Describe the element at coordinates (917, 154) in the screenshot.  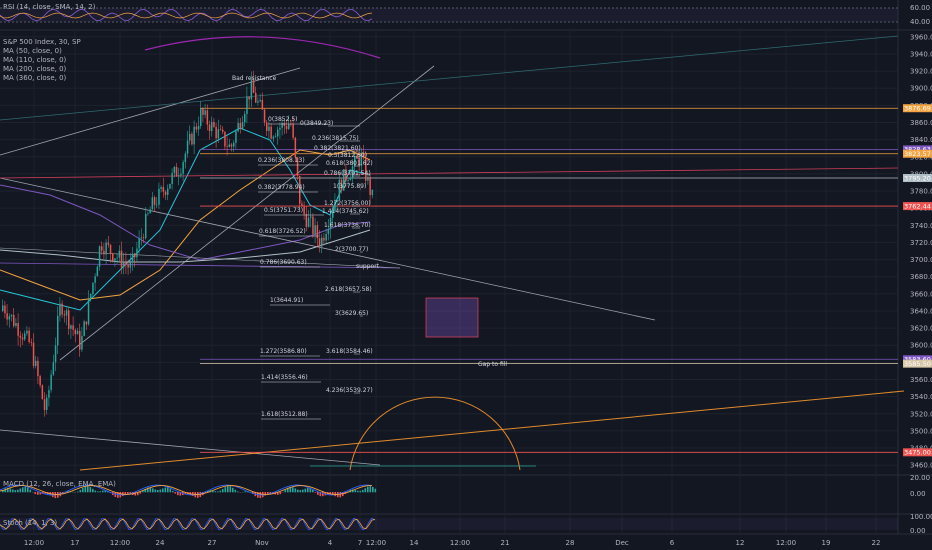
I see `price-tag-label: 3823.57` at that location.